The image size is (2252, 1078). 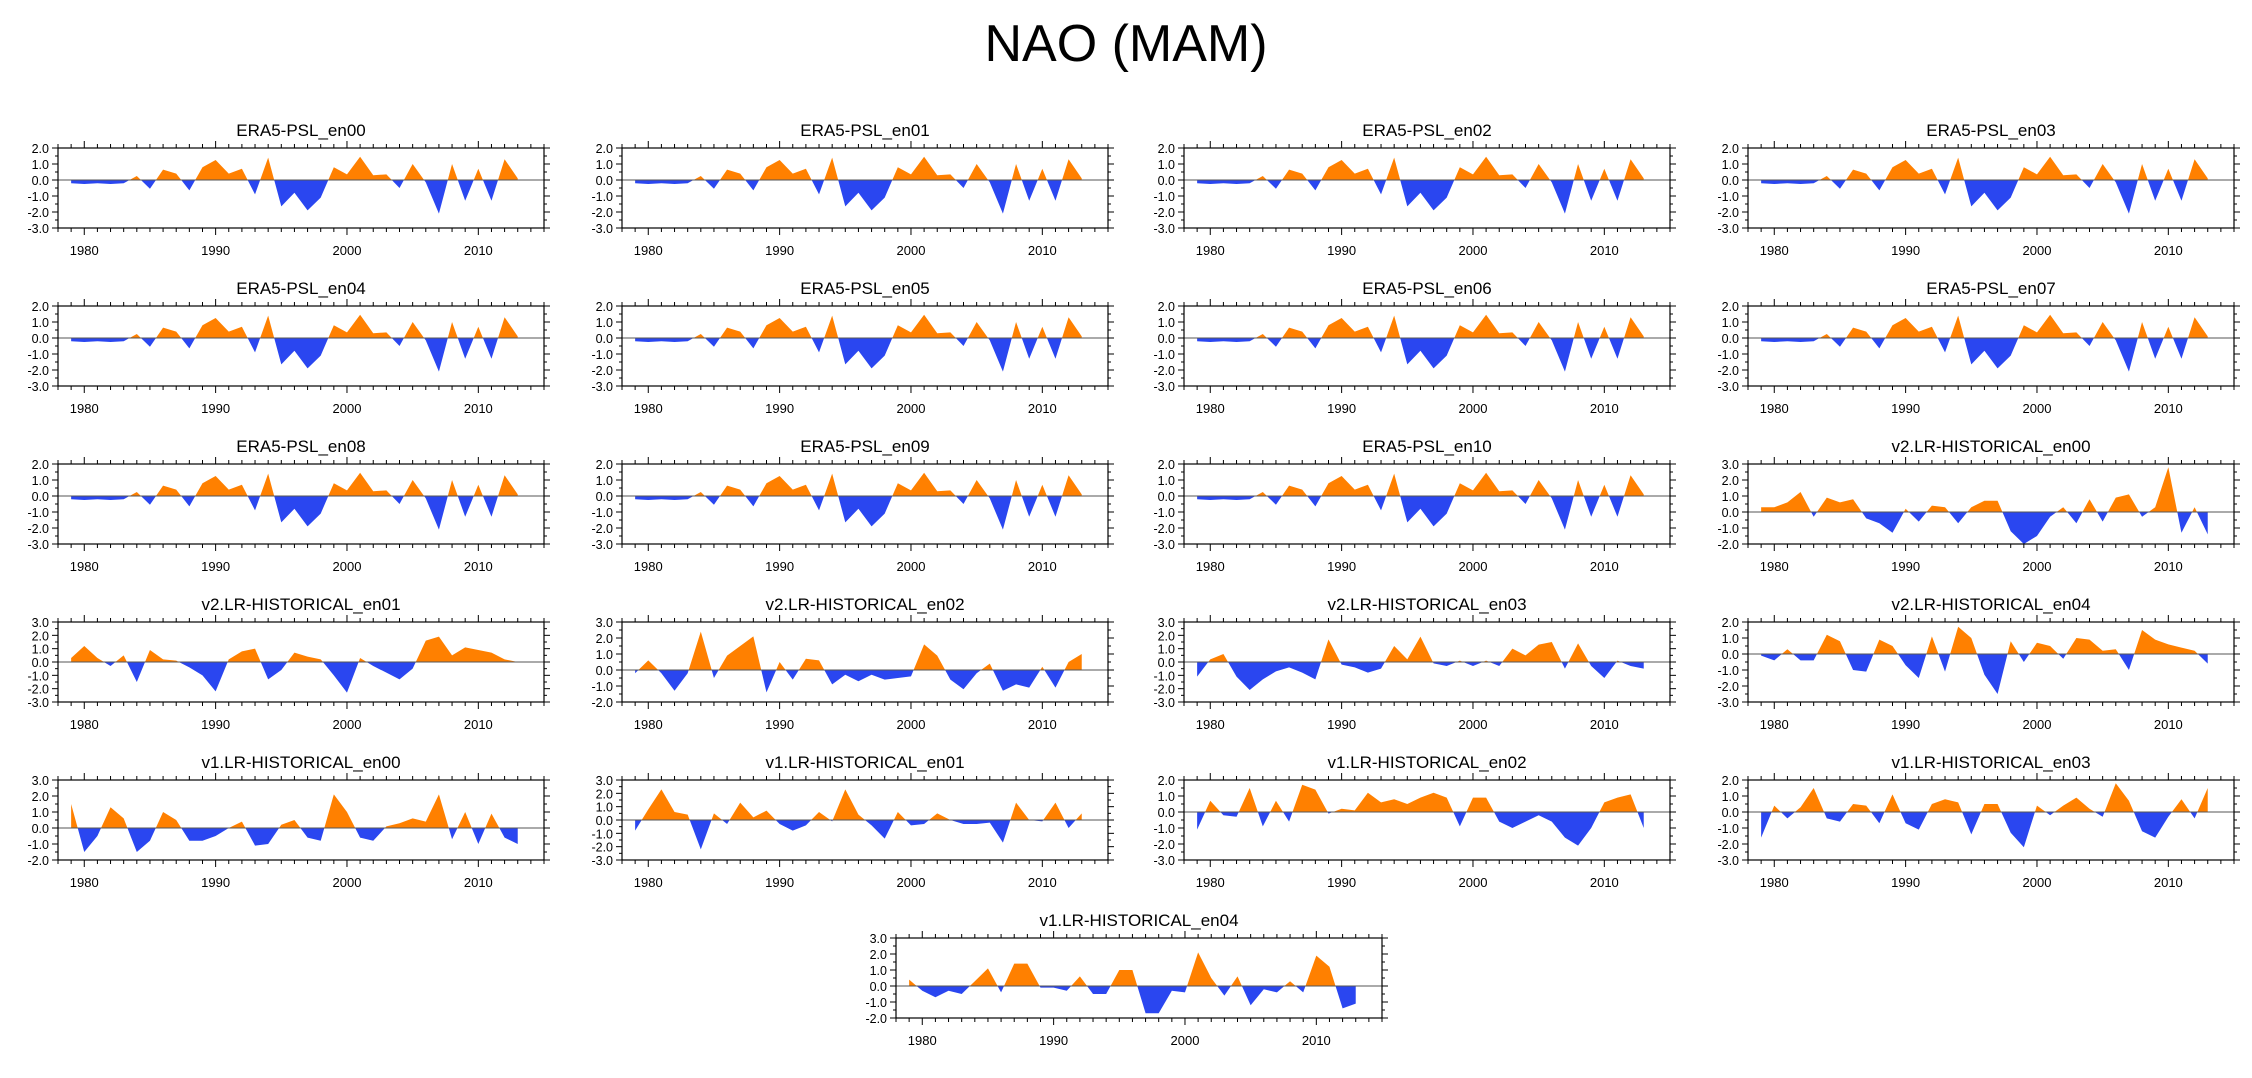 I want to click on panel-title: ERA5-PSL_en08, so click(x=300, y=446).